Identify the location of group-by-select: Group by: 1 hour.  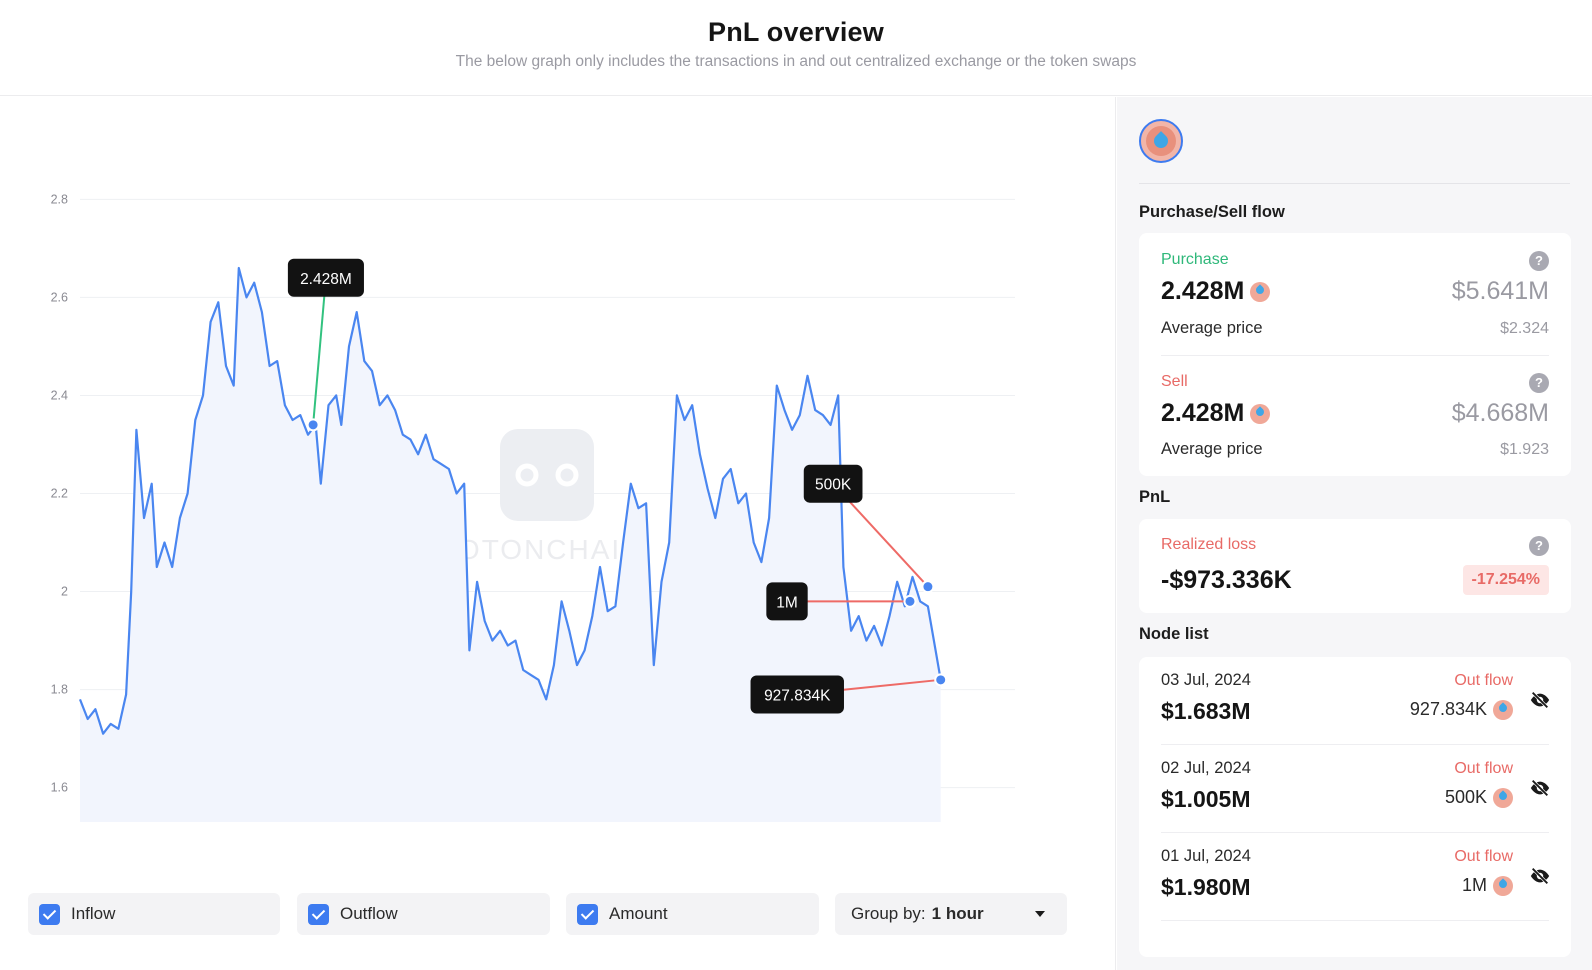
(951, 914).